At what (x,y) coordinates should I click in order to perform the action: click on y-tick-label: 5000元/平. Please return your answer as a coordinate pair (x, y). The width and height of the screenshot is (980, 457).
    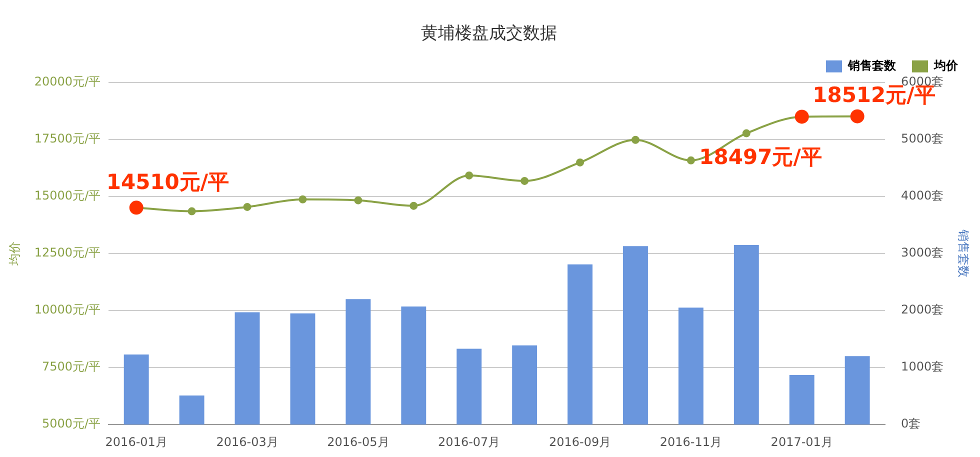
    Looking at the image, I should click on (71, 423).